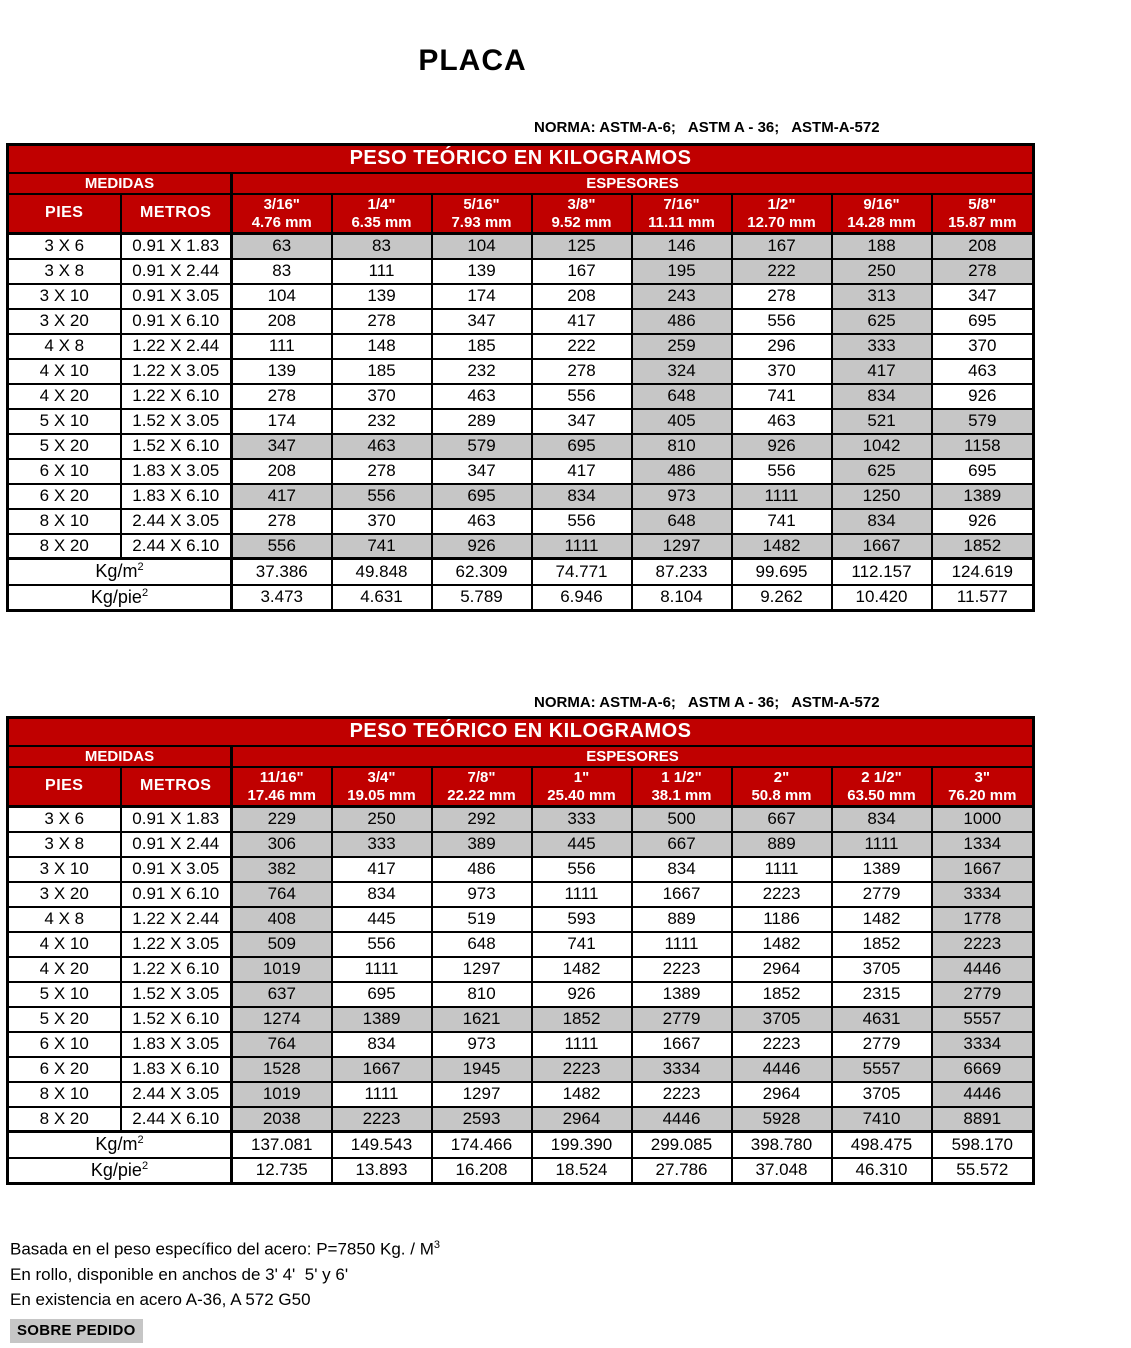 The image size is (1131, 1348). Describe the element at coordinates (707, 702) in the screenshot. I see `norma-line-2: NORMA: ASTM-A-6; ASTM A - 36; ASTM-A-572` at that location.